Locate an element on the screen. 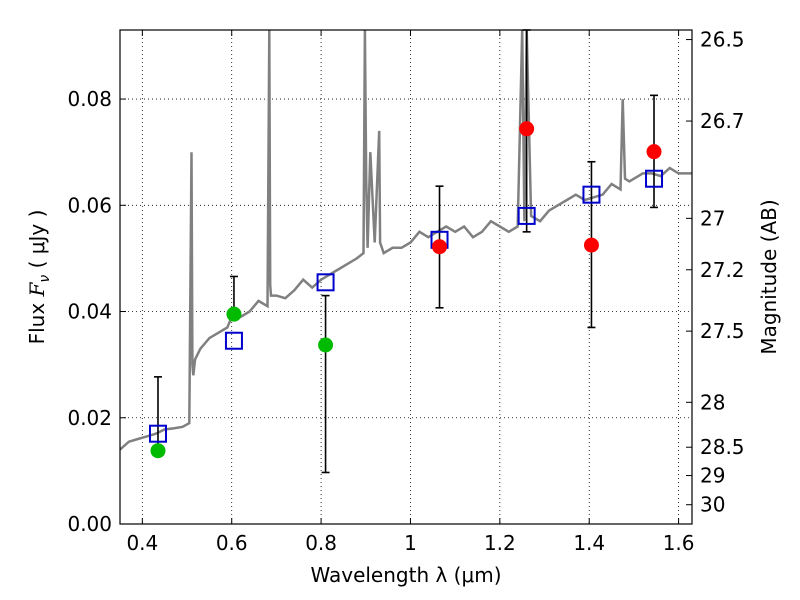  x-tick-label: 0.6 is located at coordinates (232, 543).